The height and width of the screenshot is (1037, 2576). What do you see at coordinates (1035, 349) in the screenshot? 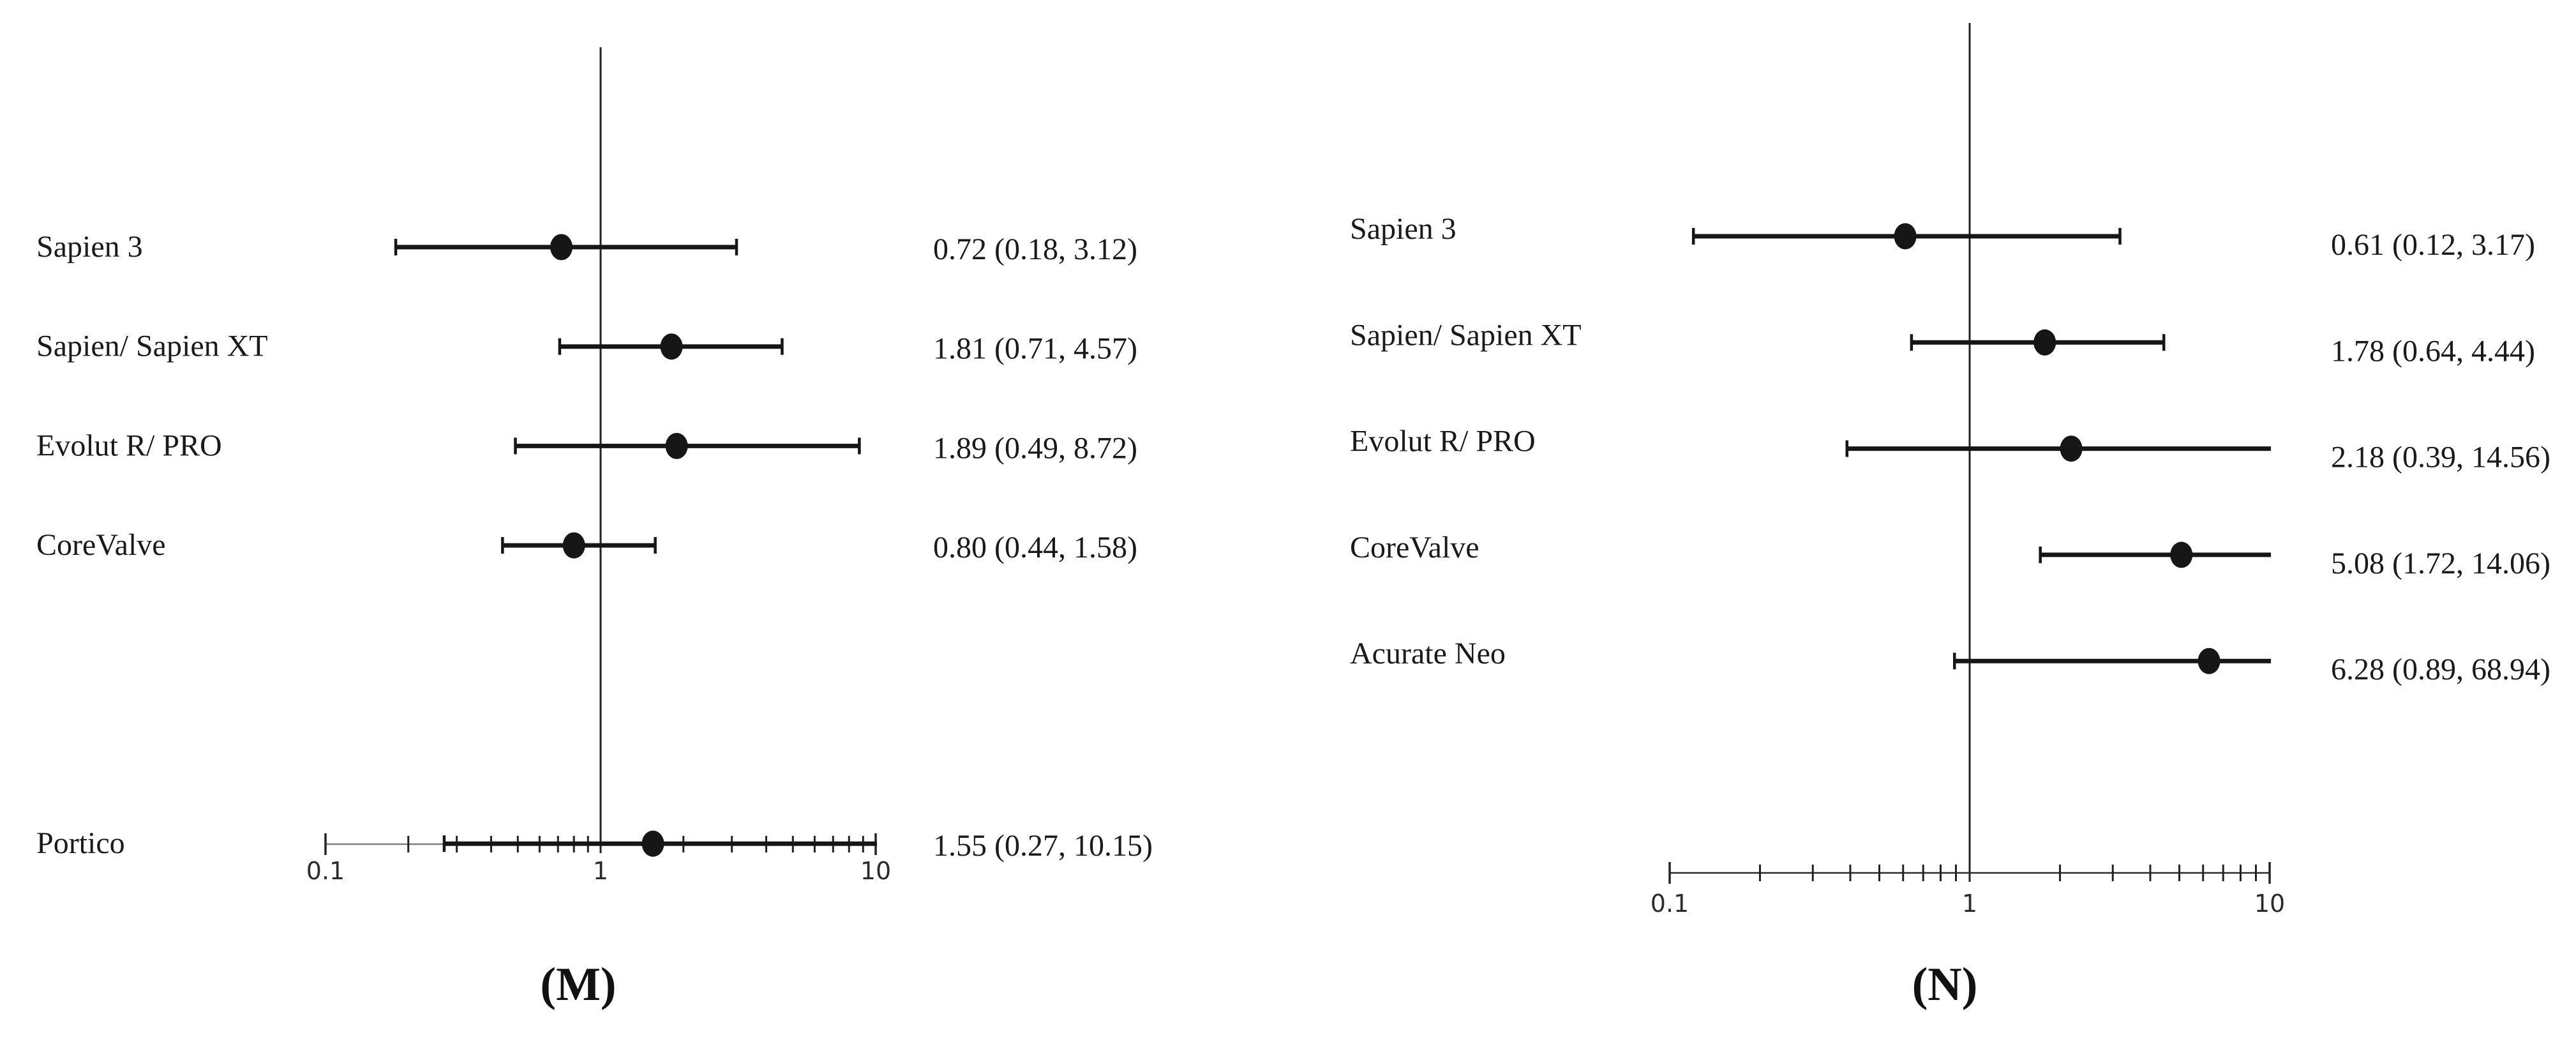
I see `row-value: 1.81 (0.71, 4.57)` at bounding box center [1035, 349].